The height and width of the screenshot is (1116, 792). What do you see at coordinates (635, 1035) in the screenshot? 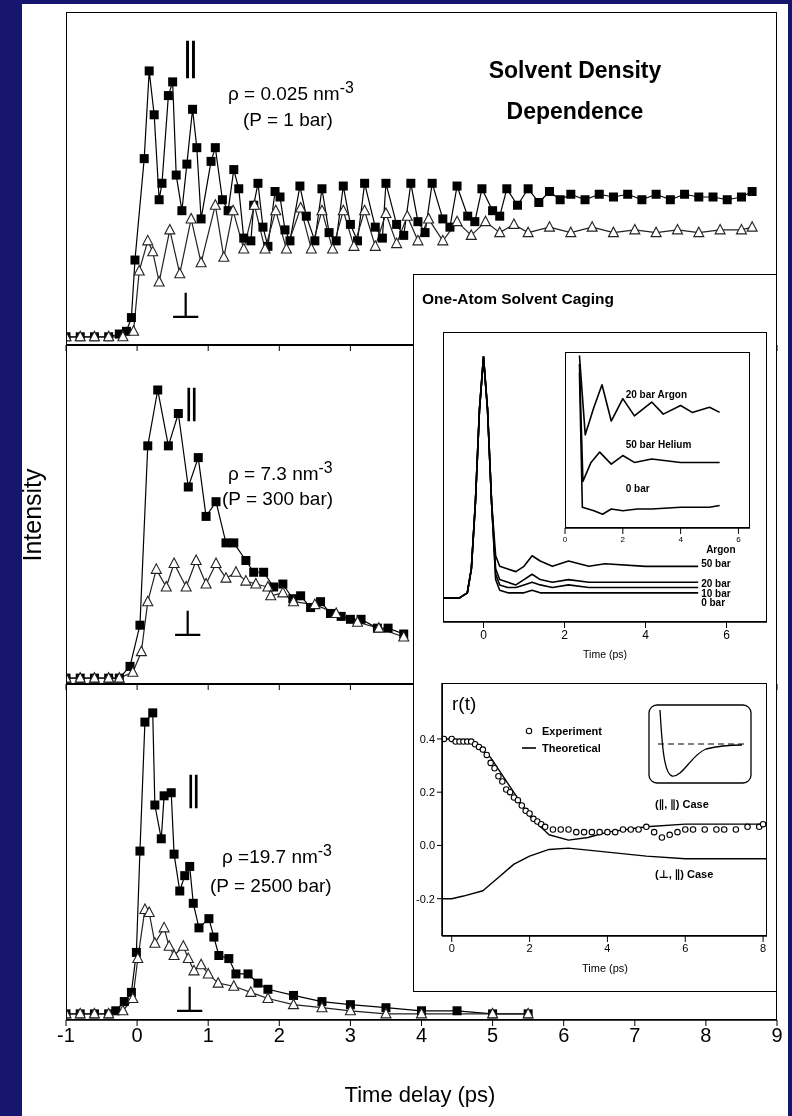
I see `x-tick-label: 7` at bounding box center [635, 1035].